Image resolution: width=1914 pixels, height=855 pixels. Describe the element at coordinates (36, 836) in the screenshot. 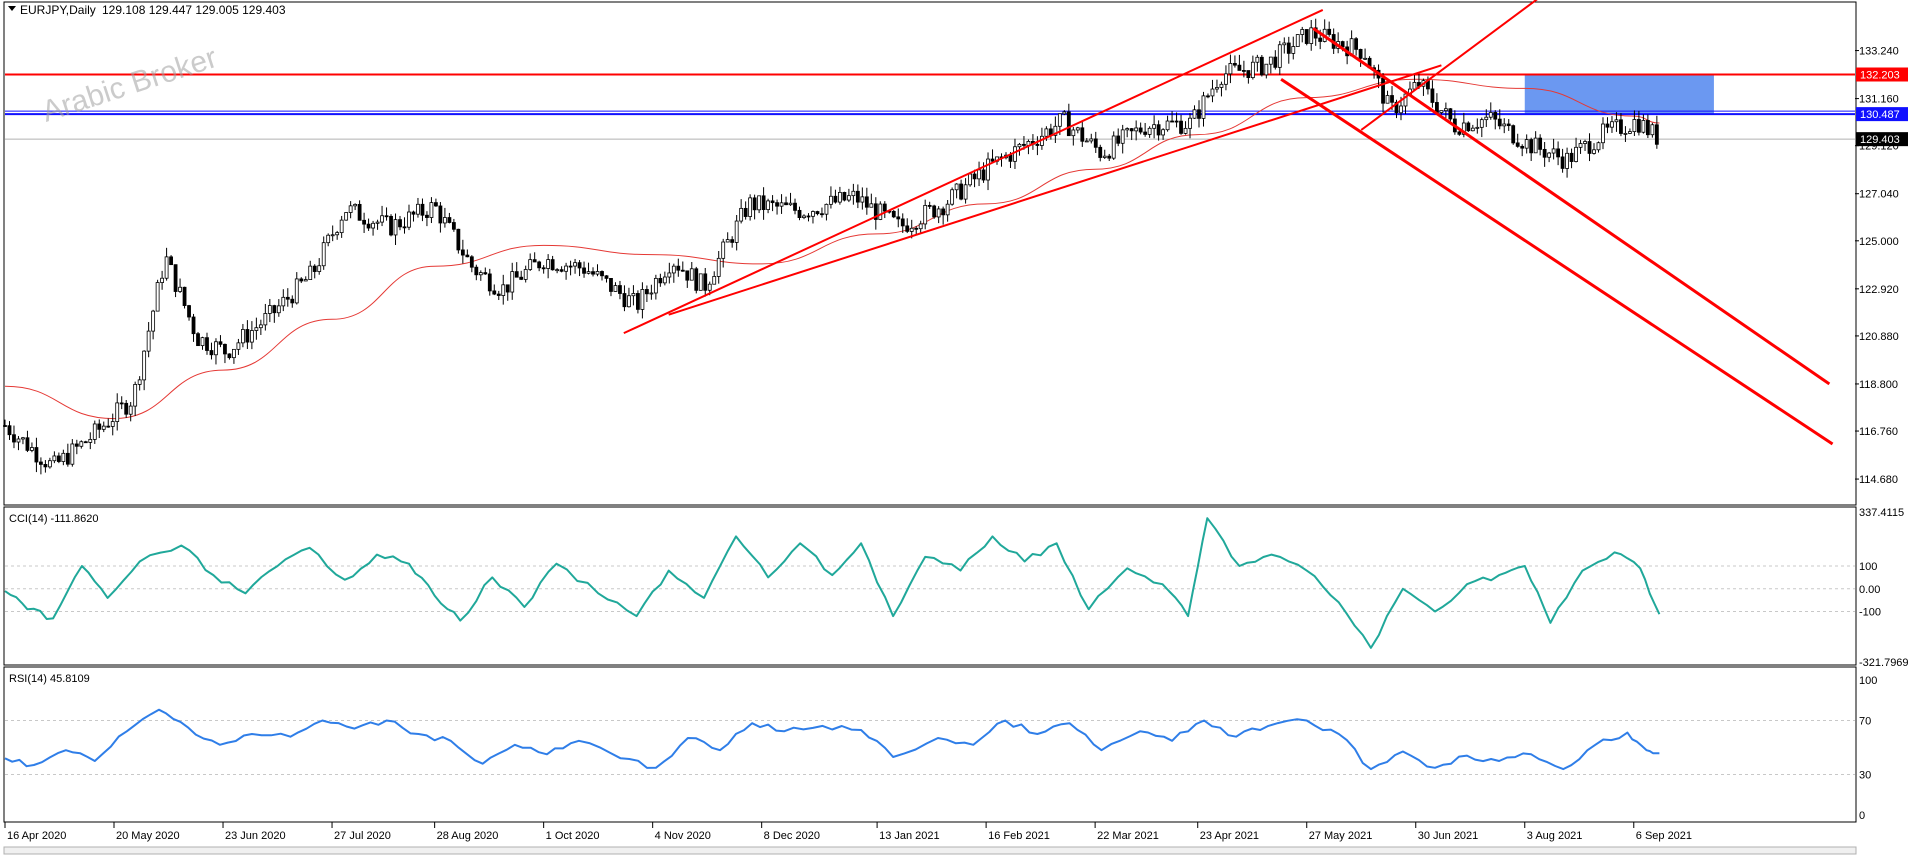

I see `x-tick-label: 16 Apr 2020` at that location.